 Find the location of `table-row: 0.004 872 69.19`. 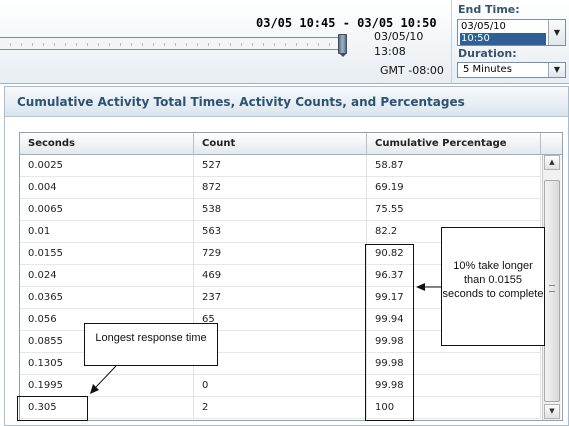

table-row: 0.004 872 69.19 is located at coordinates (280, 188).